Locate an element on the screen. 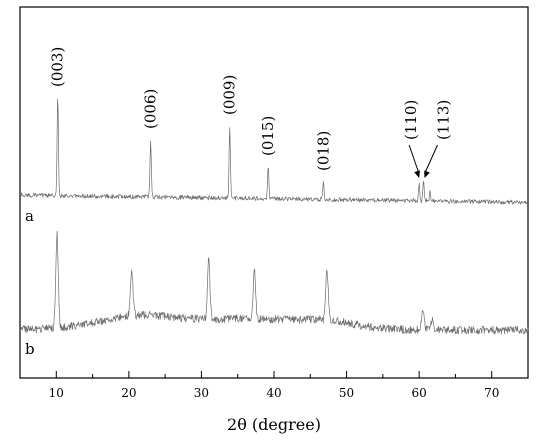 Image resolution: width=550 pixels, height=446 pixels. series-labels: ab is located at coordinates (30, 282).